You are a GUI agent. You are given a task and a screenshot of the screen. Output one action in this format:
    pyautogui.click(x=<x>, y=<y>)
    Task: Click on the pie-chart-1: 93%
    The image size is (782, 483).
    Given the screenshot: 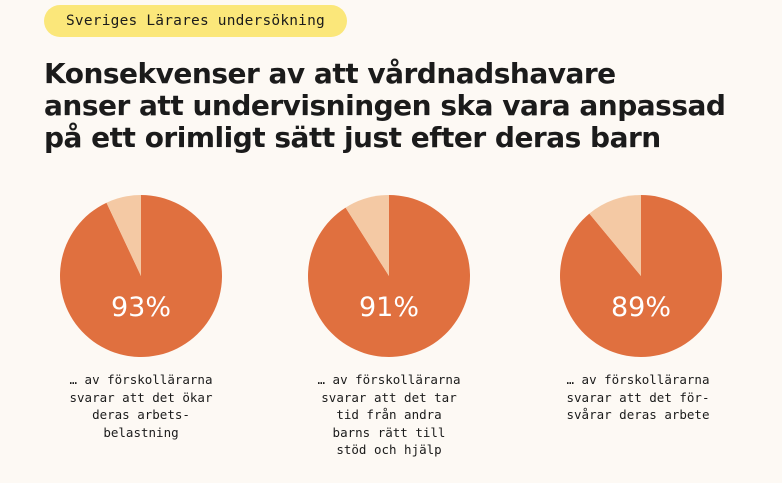 What is the action you would take?
    pyautogui.click(x=141, y=276)
    